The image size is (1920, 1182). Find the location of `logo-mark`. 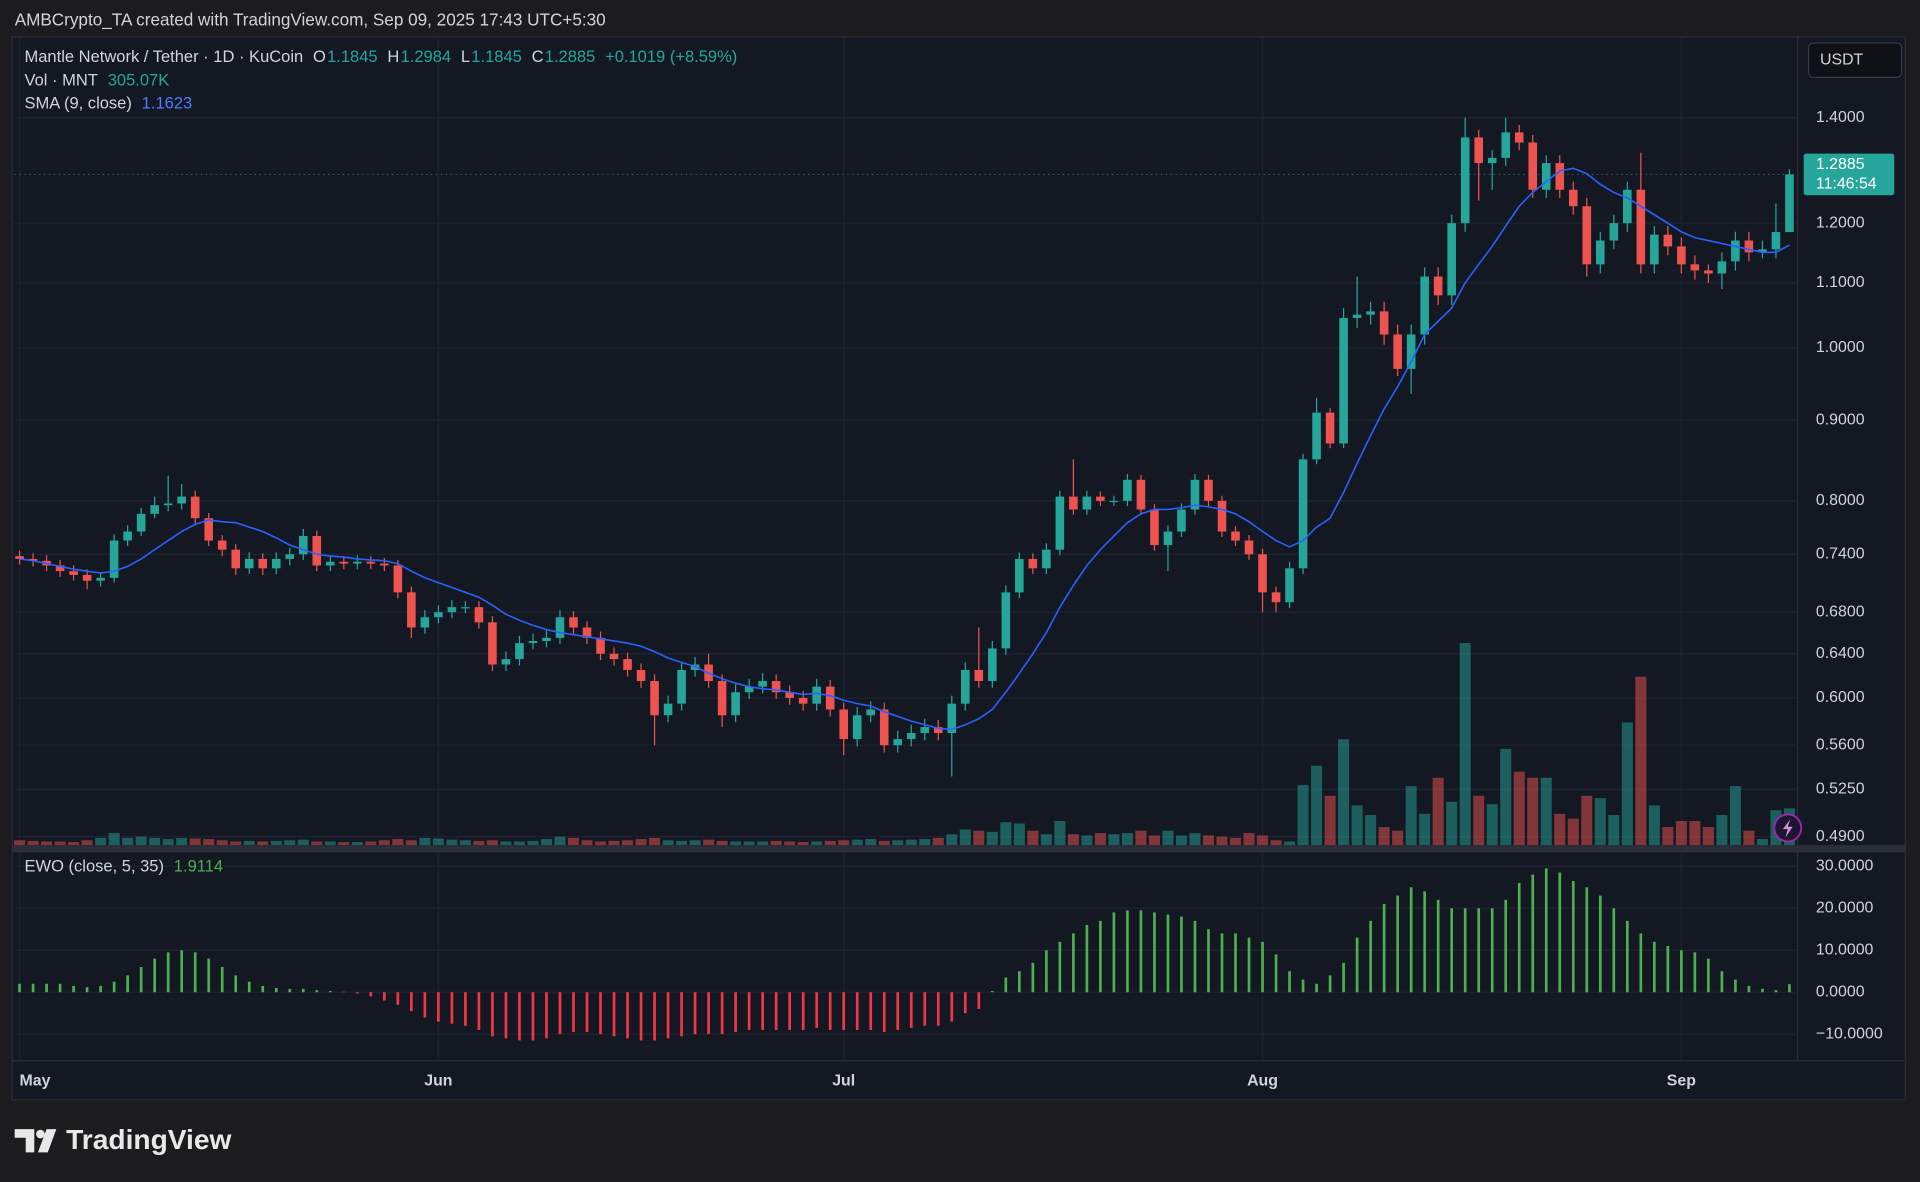

logo-mark is located at coordinates (24, 1141).